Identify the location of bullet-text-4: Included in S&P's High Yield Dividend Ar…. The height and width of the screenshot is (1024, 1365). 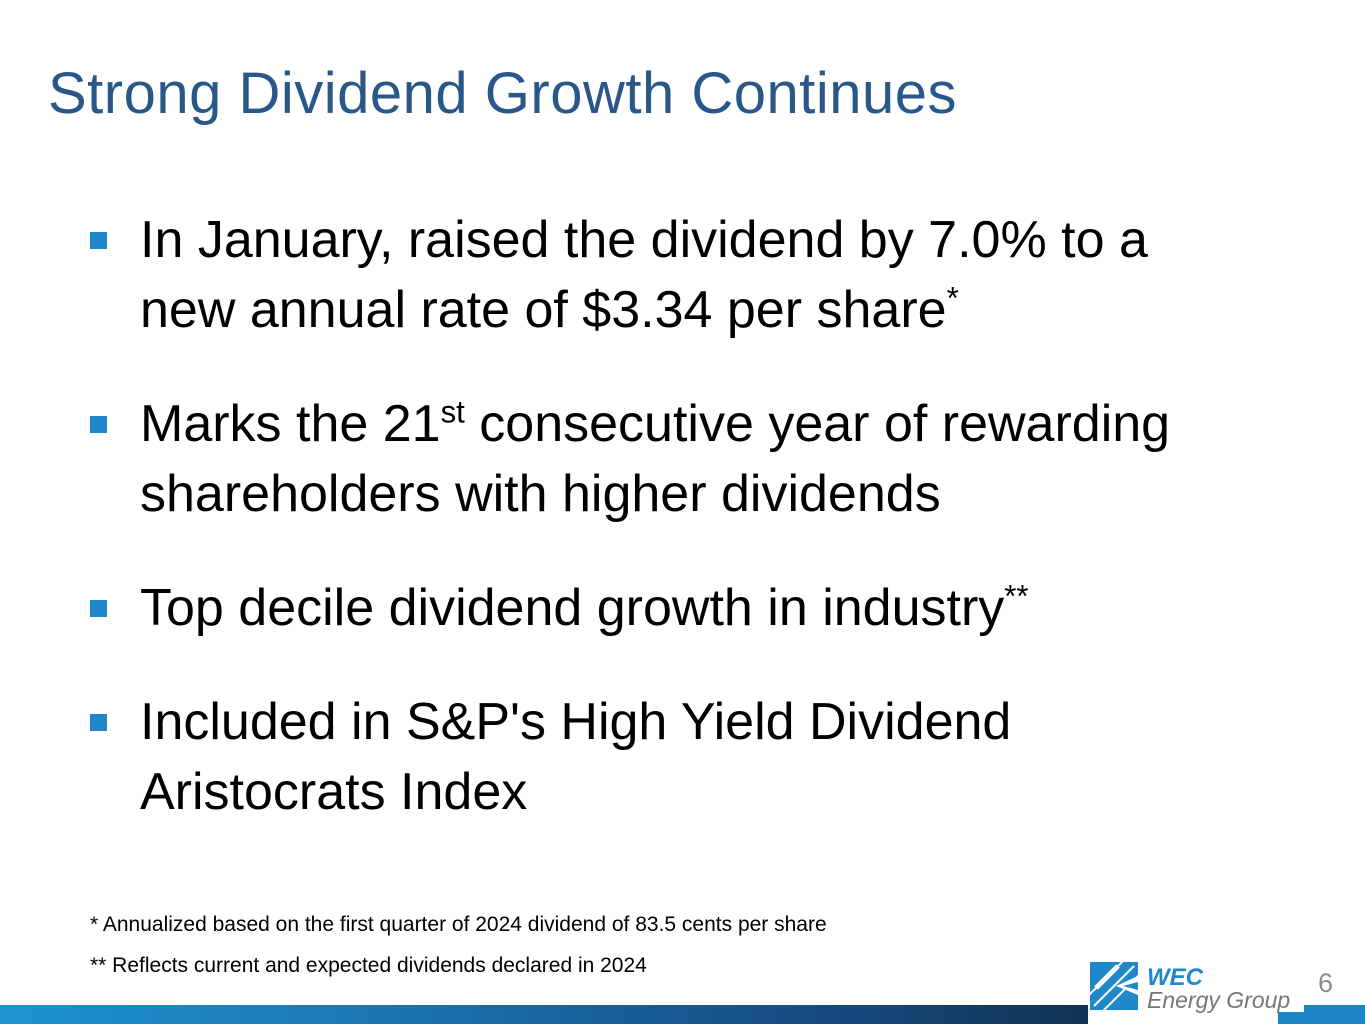
(575, 757).